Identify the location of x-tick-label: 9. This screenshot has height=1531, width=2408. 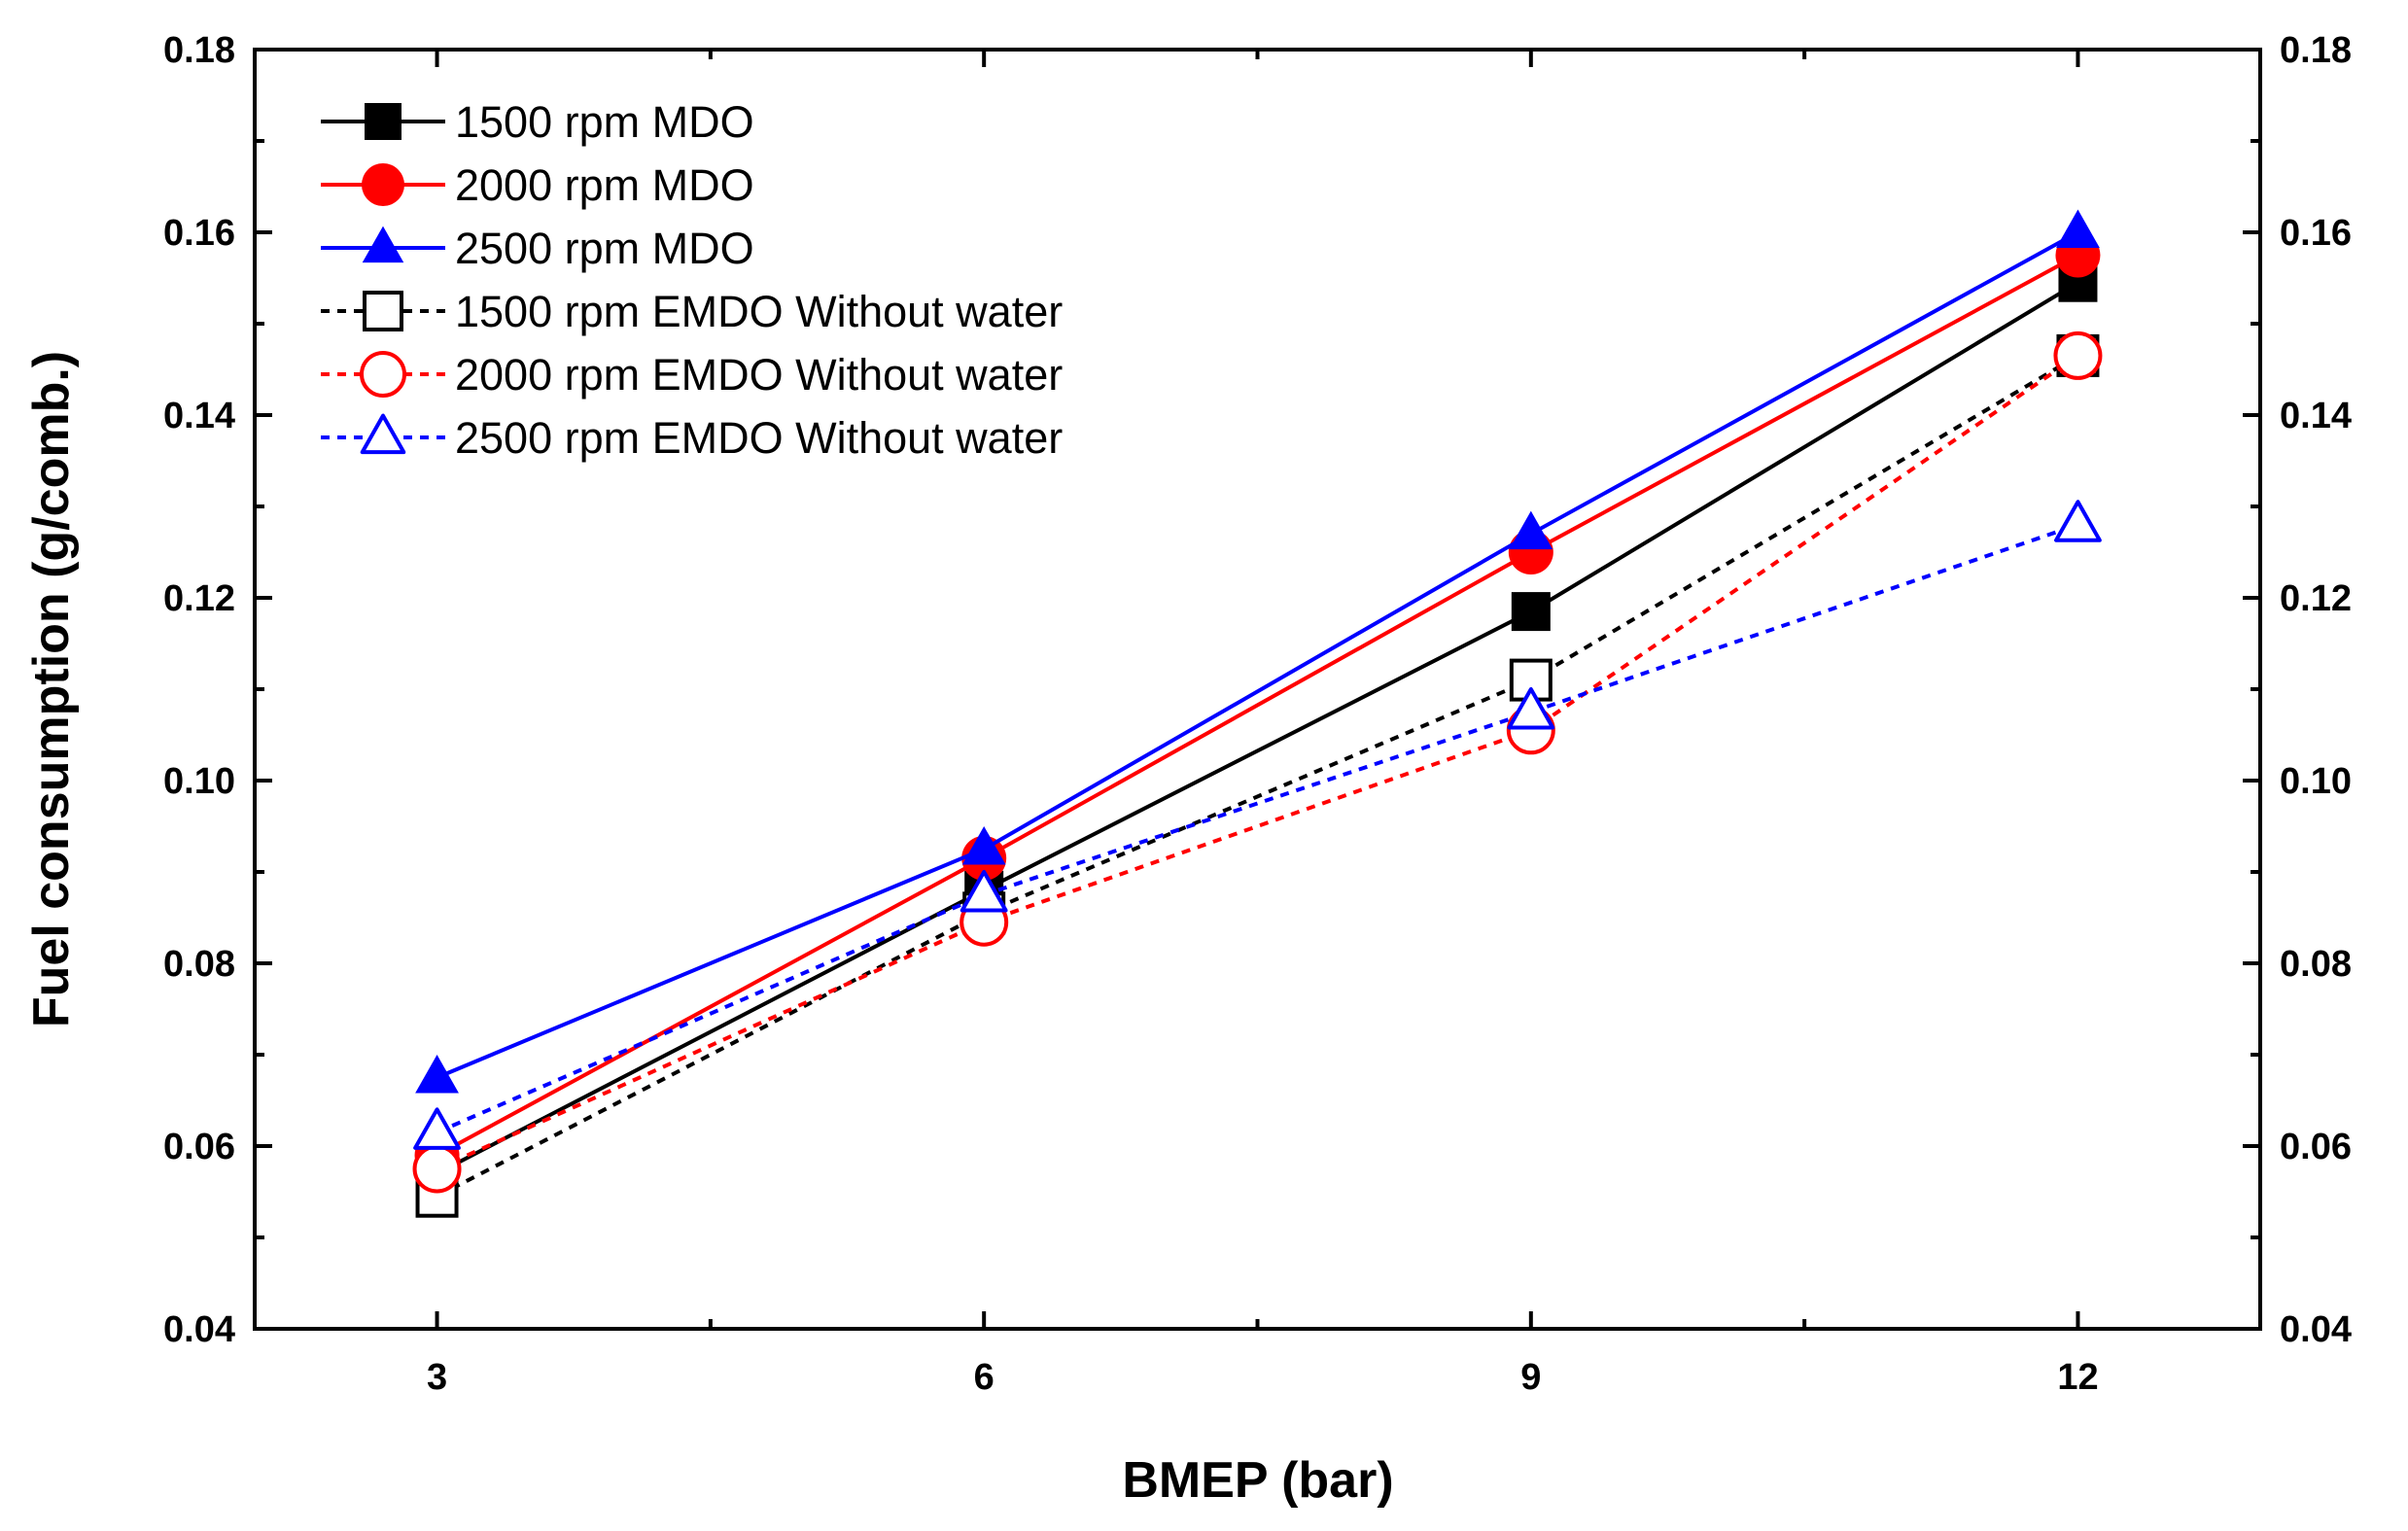
(1530, 1377).